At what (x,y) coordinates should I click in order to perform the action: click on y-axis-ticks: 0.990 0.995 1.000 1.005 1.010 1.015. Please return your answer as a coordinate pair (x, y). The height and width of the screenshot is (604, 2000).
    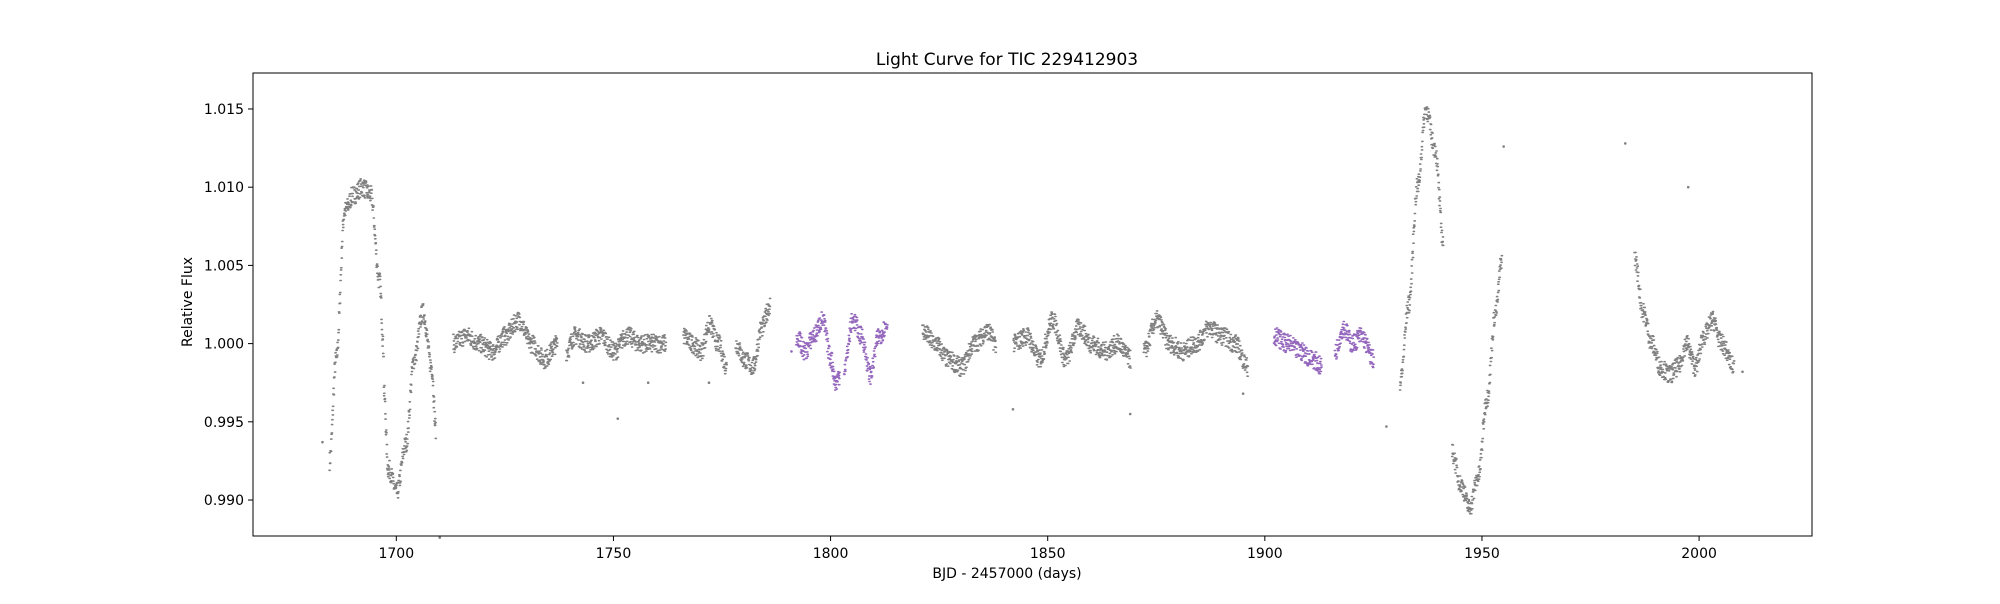
    Looking at the image, I should click on (228, 305).